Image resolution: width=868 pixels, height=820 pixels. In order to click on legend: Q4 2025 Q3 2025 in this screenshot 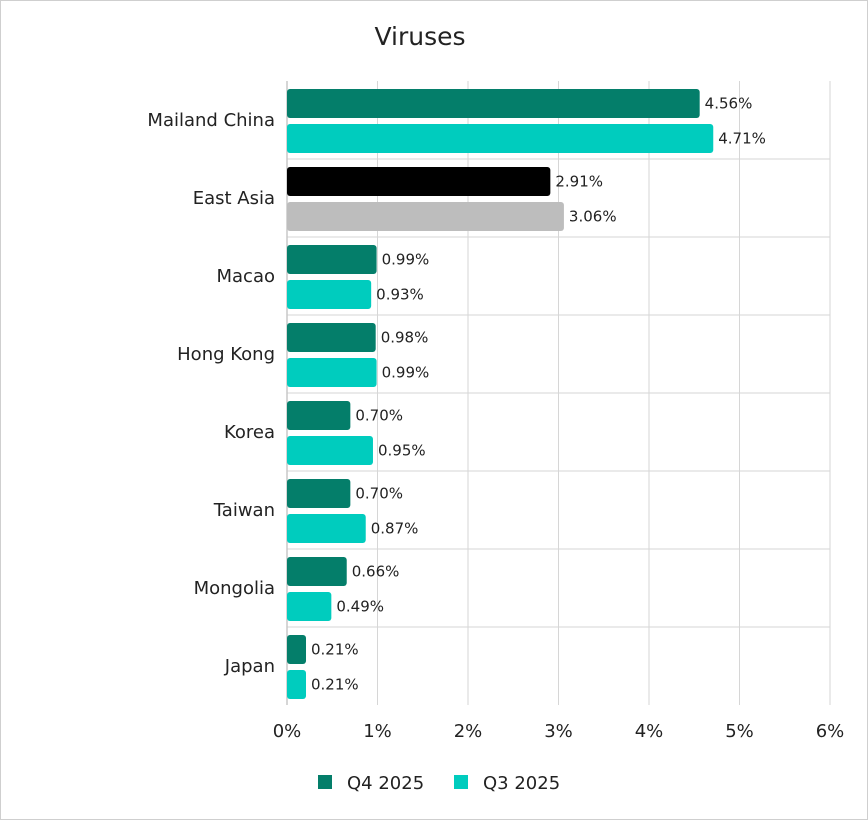, I will do `click(439, 783)`.